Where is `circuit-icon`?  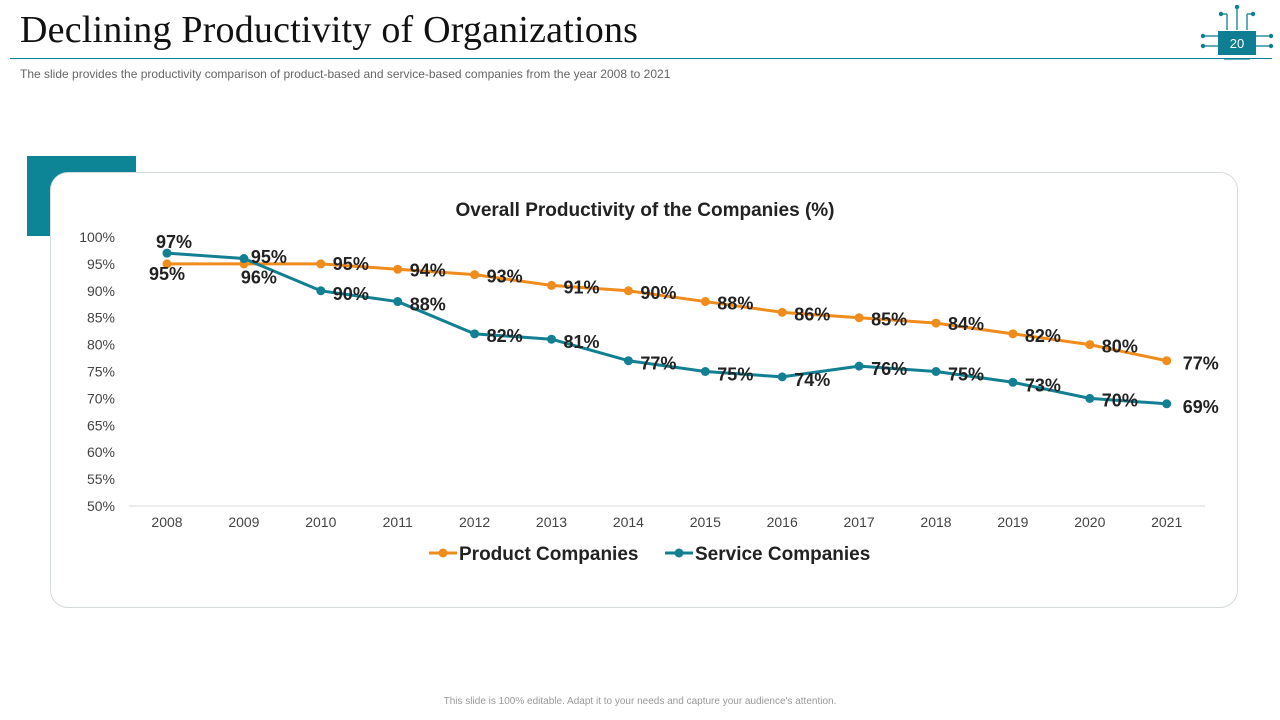 circuit-icon is located at coordinates (1237, 32).